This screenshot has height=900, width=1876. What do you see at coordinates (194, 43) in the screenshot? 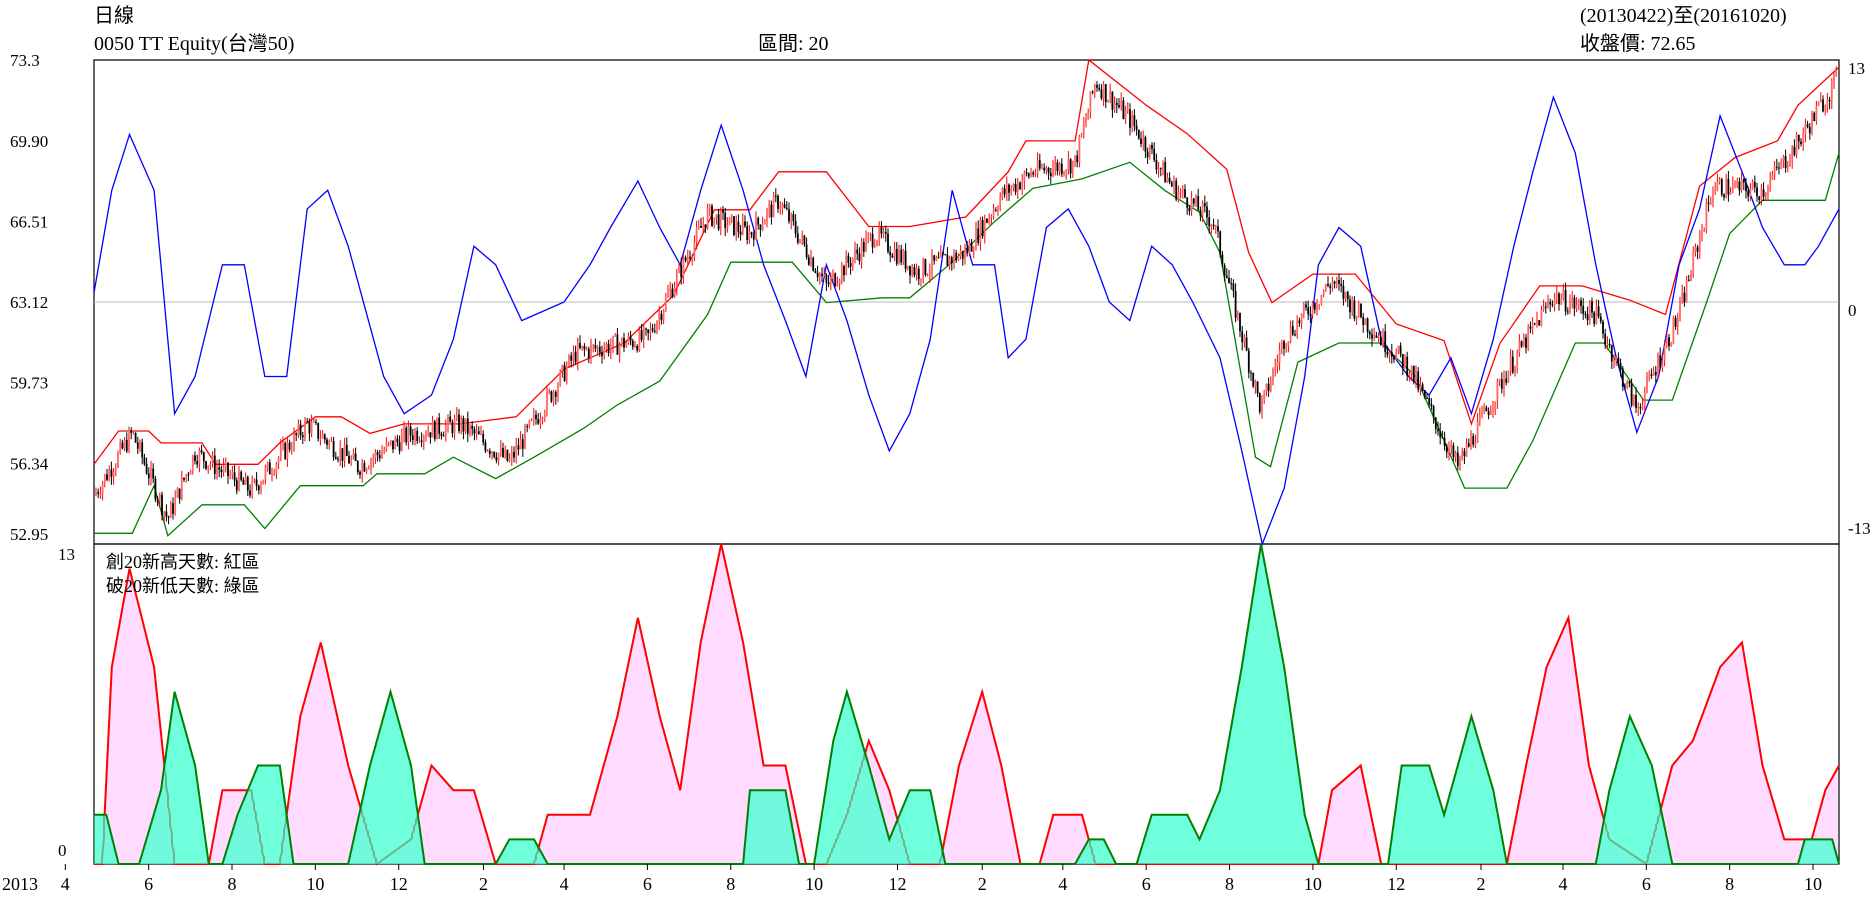
I see `security-name: 0050 TT Equity(台灣50)` at bounding box center [194, 43].